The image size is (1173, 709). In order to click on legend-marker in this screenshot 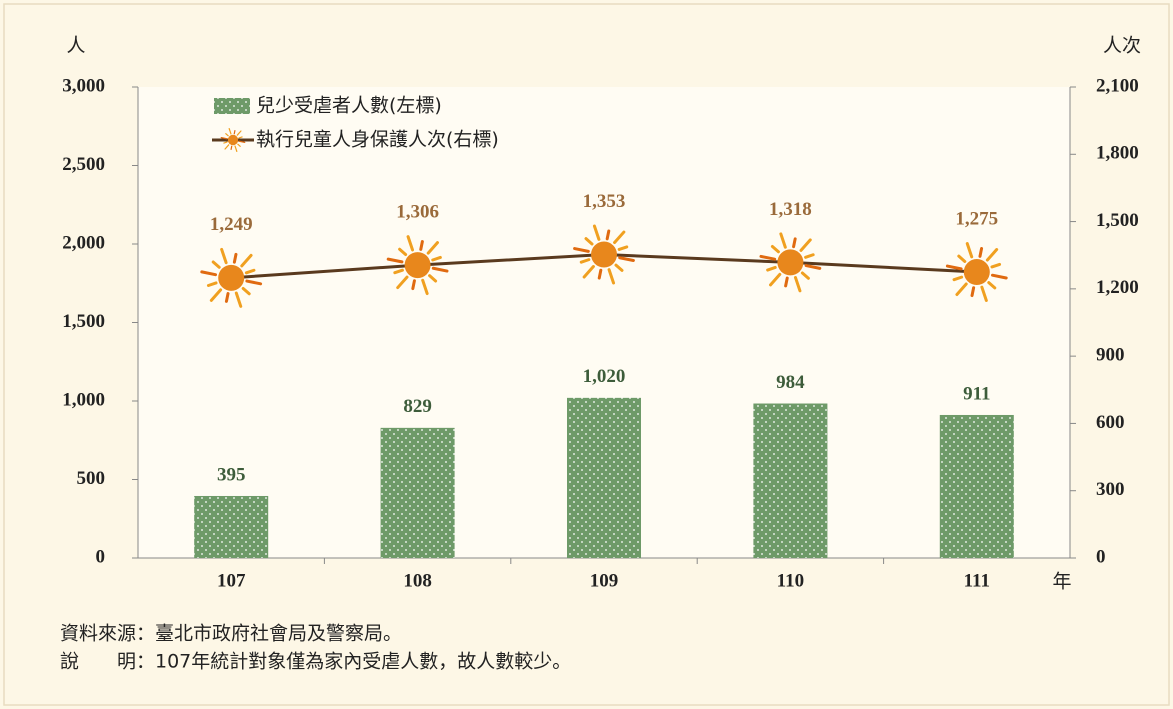, I will do `click(233, 140)`.